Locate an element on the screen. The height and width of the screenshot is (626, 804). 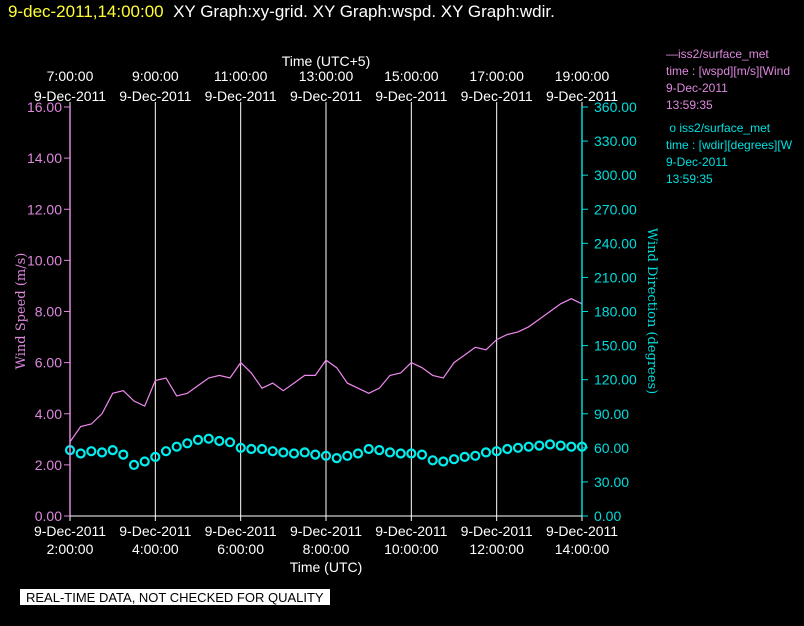
y-tick-label-right: 30.00 is located at coordinates (611, 482).